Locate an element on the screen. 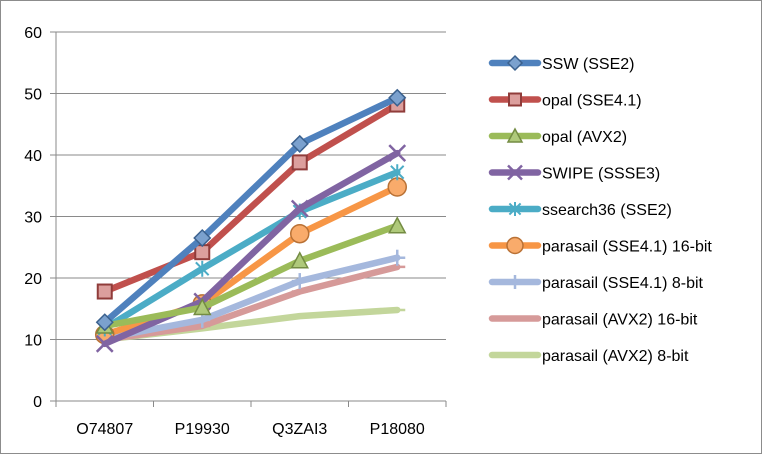 Image resolution: width=762 pixels, height=454 pixels. legend-entry: parasail (SSE4.1) 8-bit is located at coordinates (596, 283).